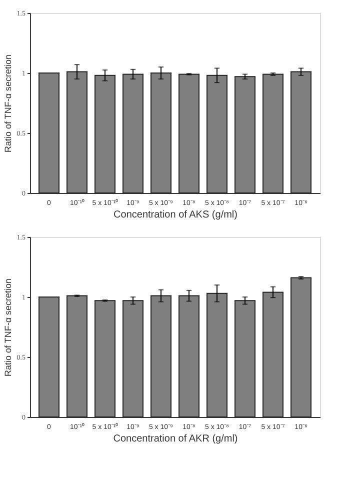  I want to click on x-axis-title: Concentration of AKS (g/ml), so click(176, 215).